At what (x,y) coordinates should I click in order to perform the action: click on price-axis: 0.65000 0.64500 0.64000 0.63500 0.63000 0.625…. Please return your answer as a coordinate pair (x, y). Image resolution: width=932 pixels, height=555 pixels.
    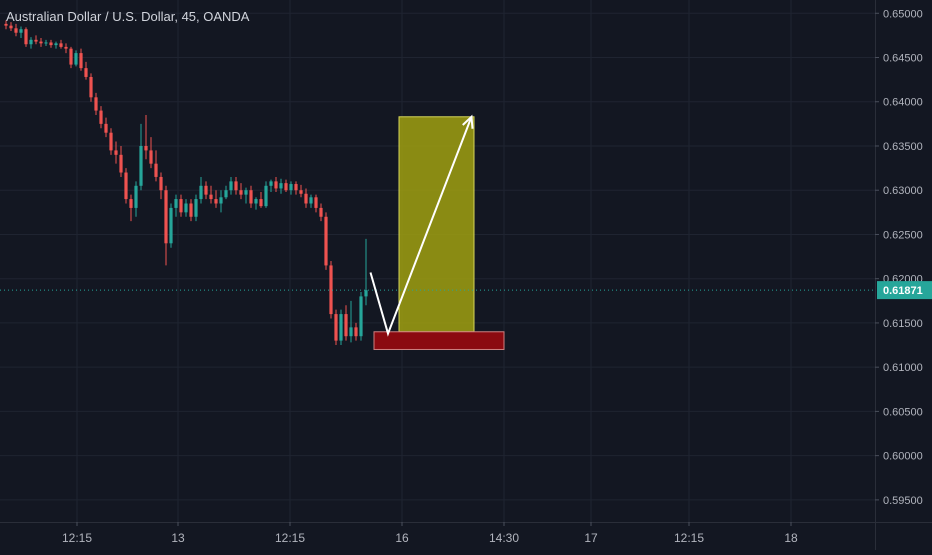
    Looking at the image, I should click on (899, 257).